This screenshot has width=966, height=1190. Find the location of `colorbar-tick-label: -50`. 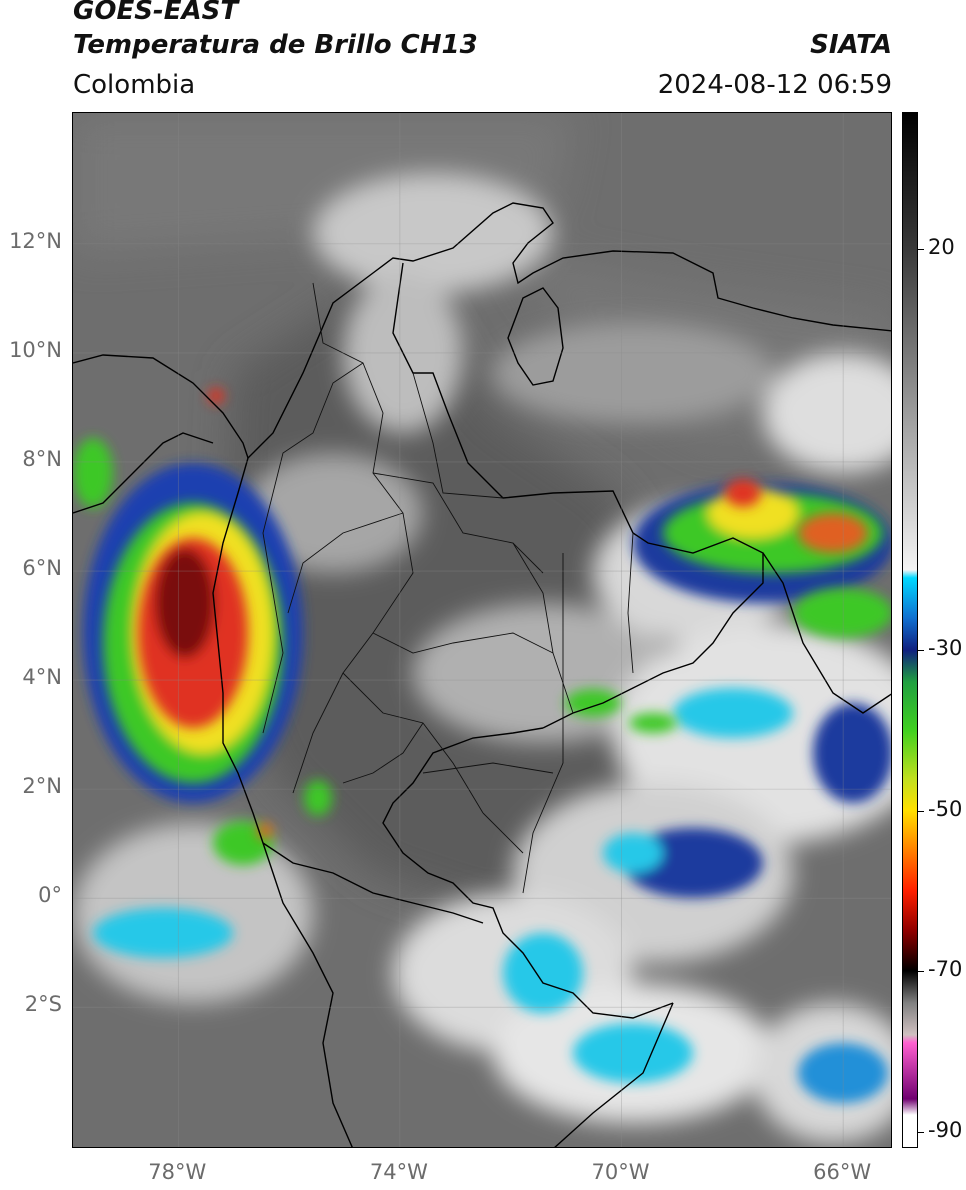

colorbar-tick-label: -50 is located at coordinates (945, 808).